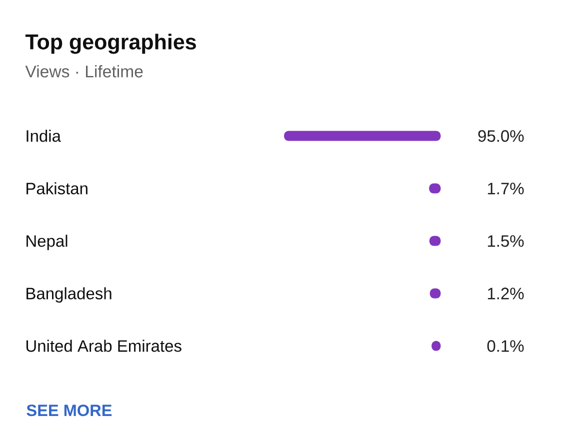 This screenshot has width=561, height=446. I want to click on data-label: 1.5%, so click(506, 241).